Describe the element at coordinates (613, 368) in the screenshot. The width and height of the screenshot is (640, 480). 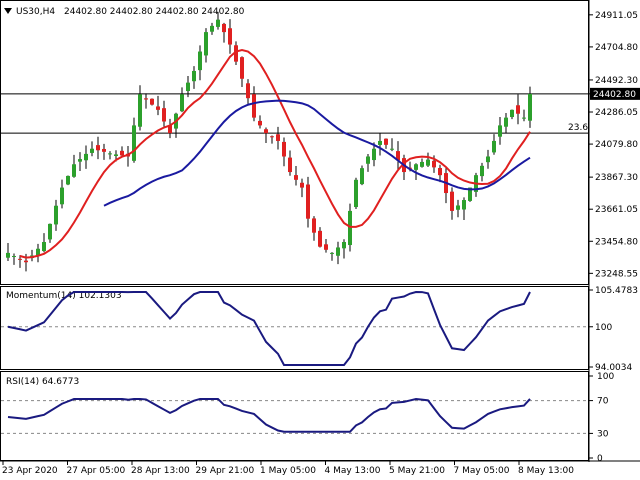
I see `momentum-tick-label: 94.0034` at that location.